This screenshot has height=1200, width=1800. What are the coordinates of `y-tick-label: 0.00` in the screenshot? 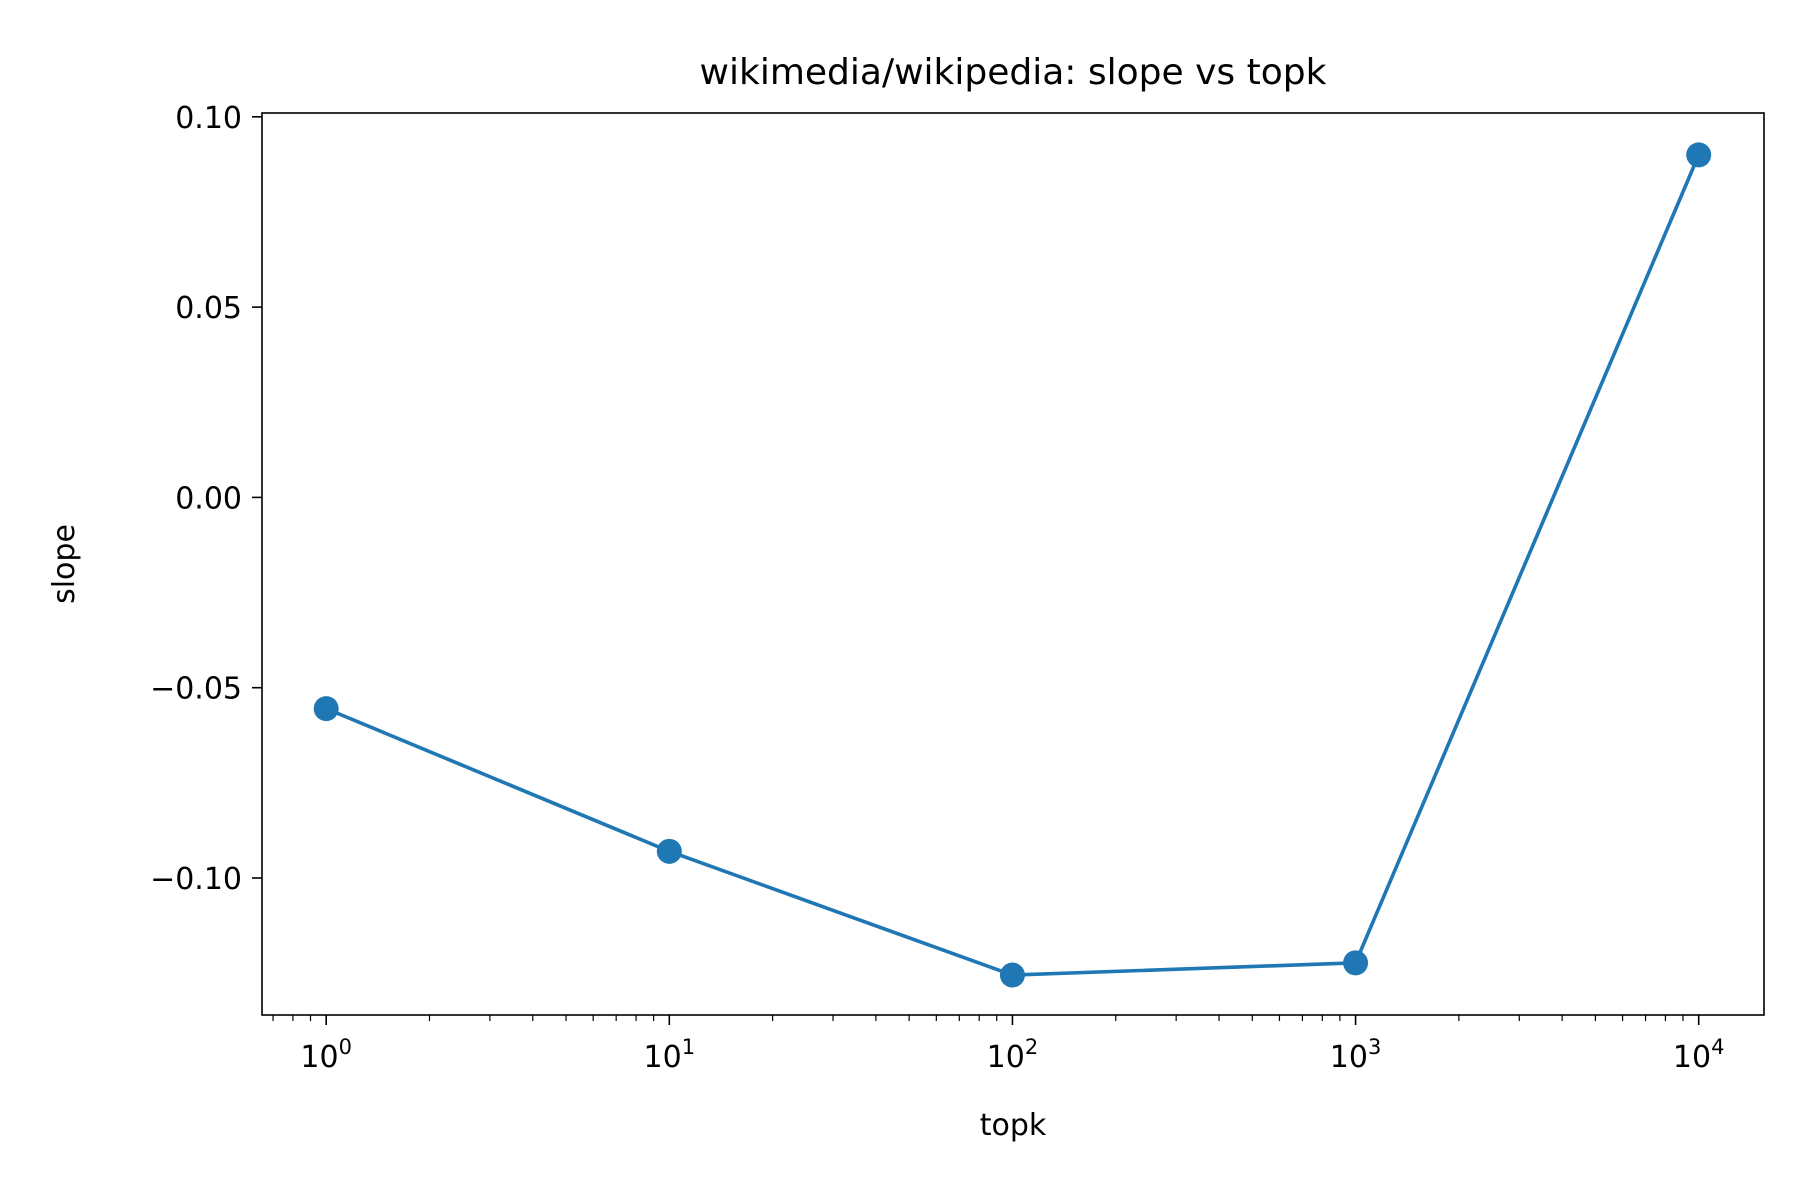 It's located at (208, 498).